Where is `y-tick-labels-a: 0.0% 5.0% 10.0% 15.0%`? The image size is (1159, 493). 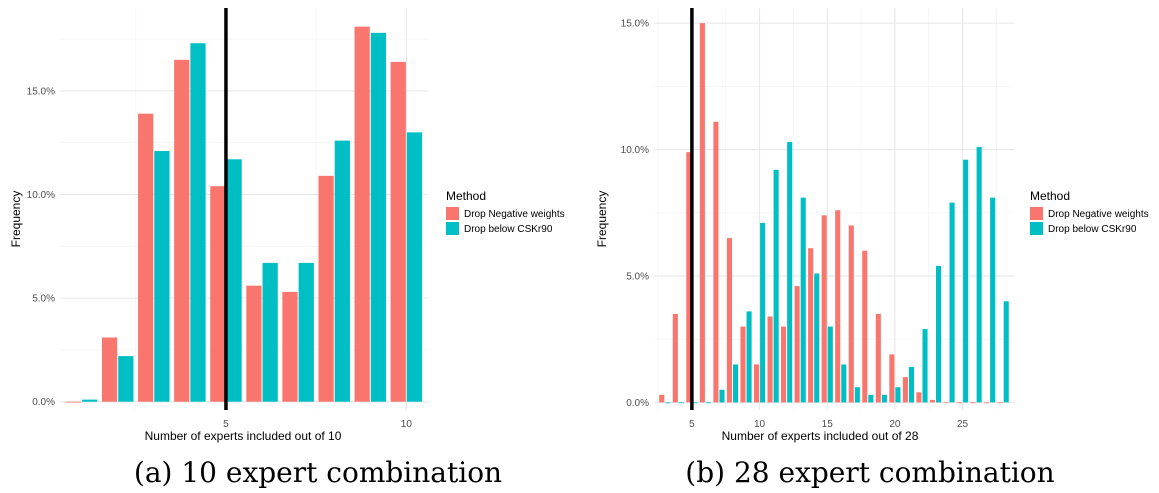
y-tick-labels-a: 0.0% 5.0% 10.0% 15.0% is located at coordinates (41, 247).